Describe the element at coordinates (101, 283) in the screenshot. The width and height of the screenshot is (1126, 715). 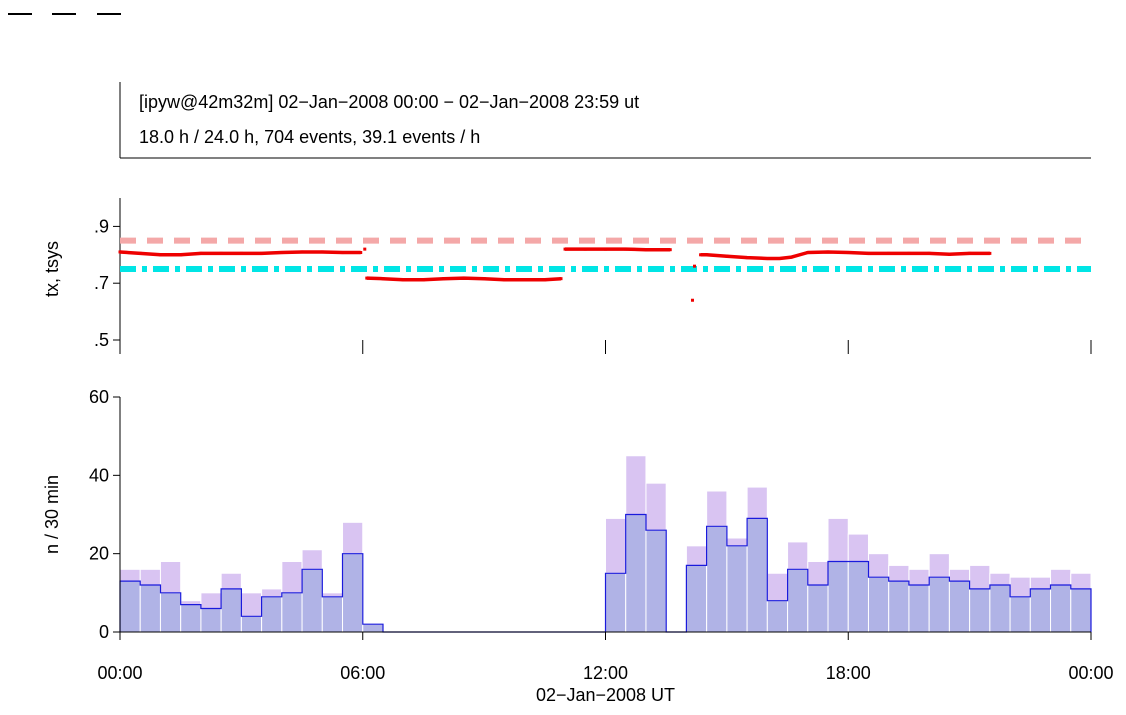
I see `tx-tsys-y-tick-label: .7` at that location.